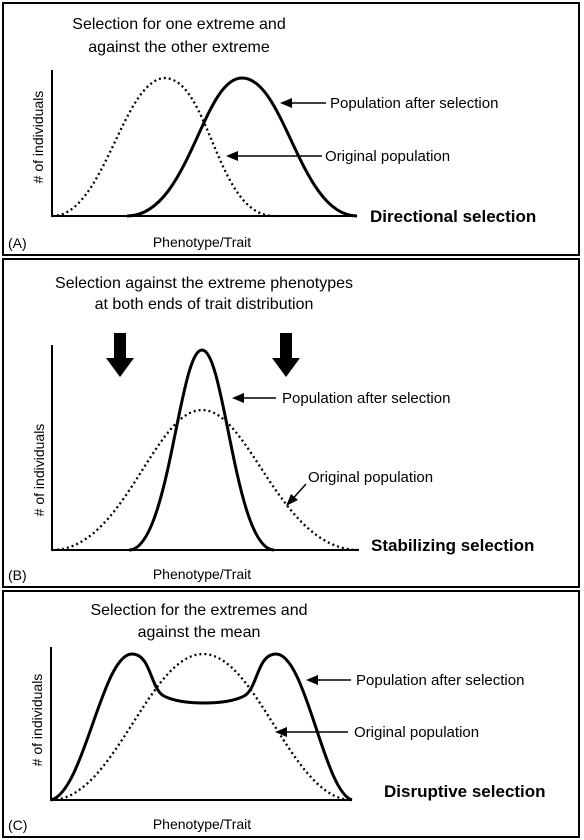  I want to click on panel-a-axes, so click(204, 143).